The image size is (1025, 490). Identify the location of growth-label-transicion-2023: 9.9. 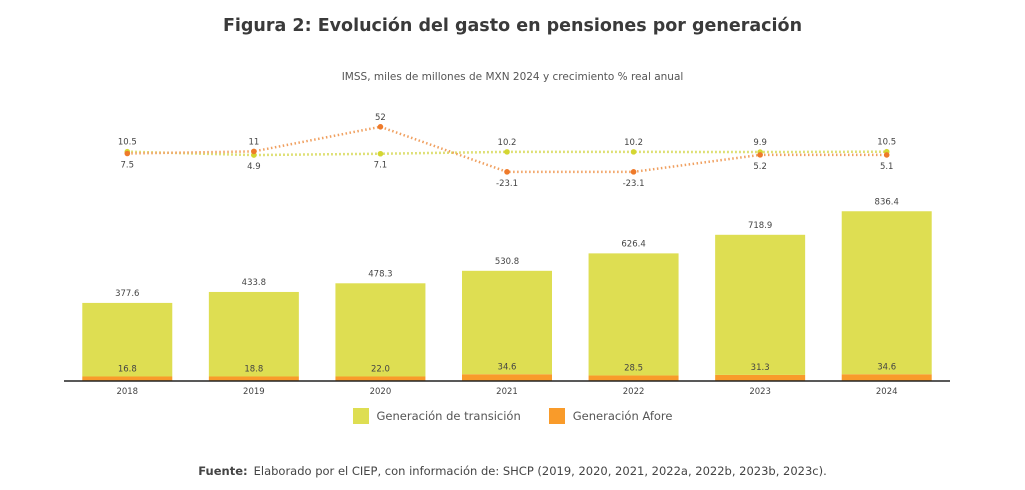
(760, 143).